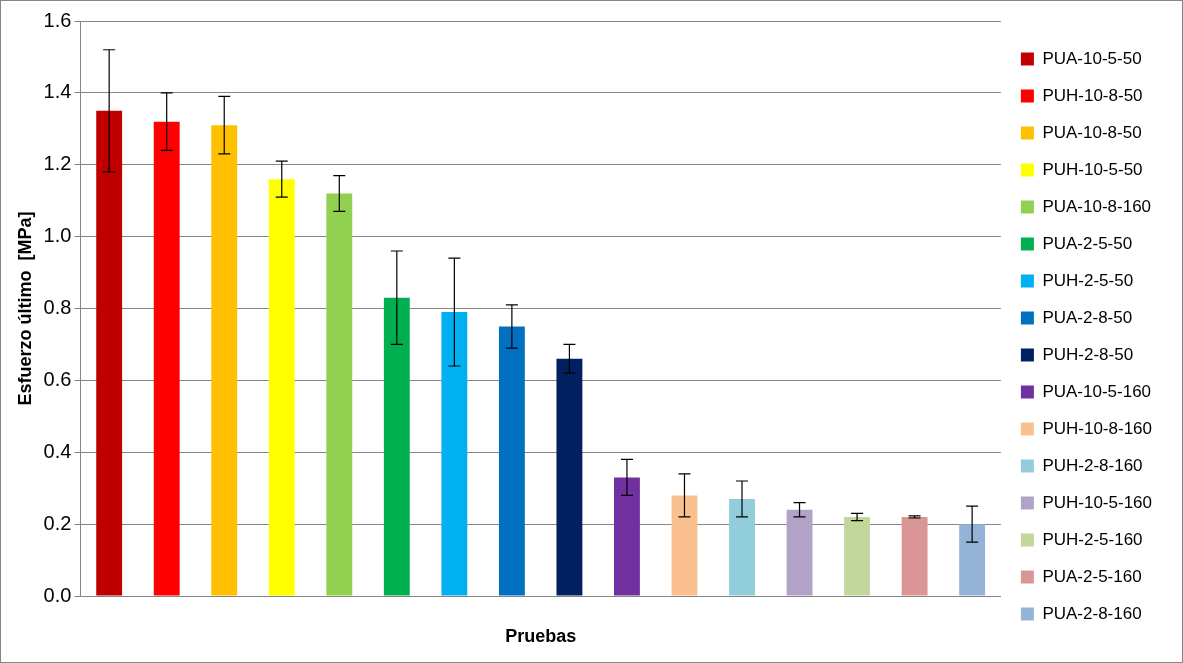 This screenshot has width=1183, height=663. I want to click on legend-label: PUH-2-8-50, so click(1088, 354).